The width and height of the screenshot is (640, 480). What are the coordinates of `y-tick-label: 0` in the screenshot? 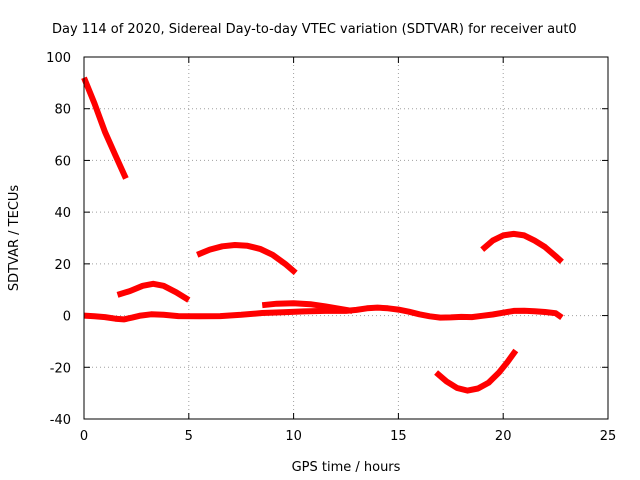 It's located at (67, 317).